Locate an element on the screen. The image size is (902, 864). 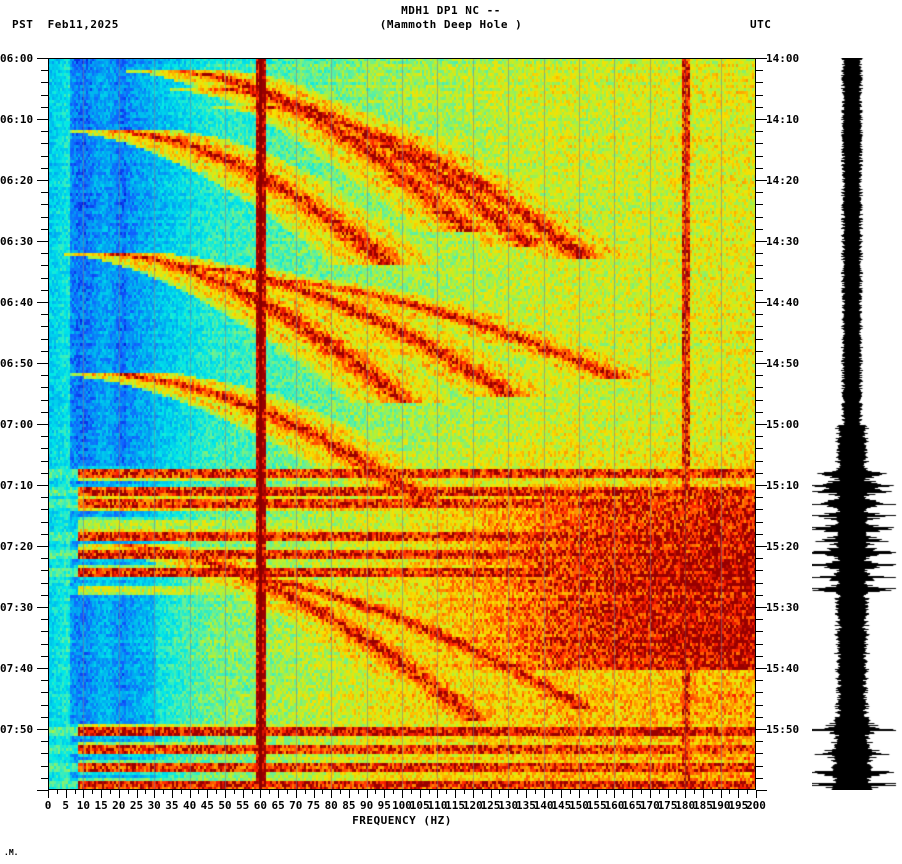
freq-label: 20 is located at coordinates (119, 805).